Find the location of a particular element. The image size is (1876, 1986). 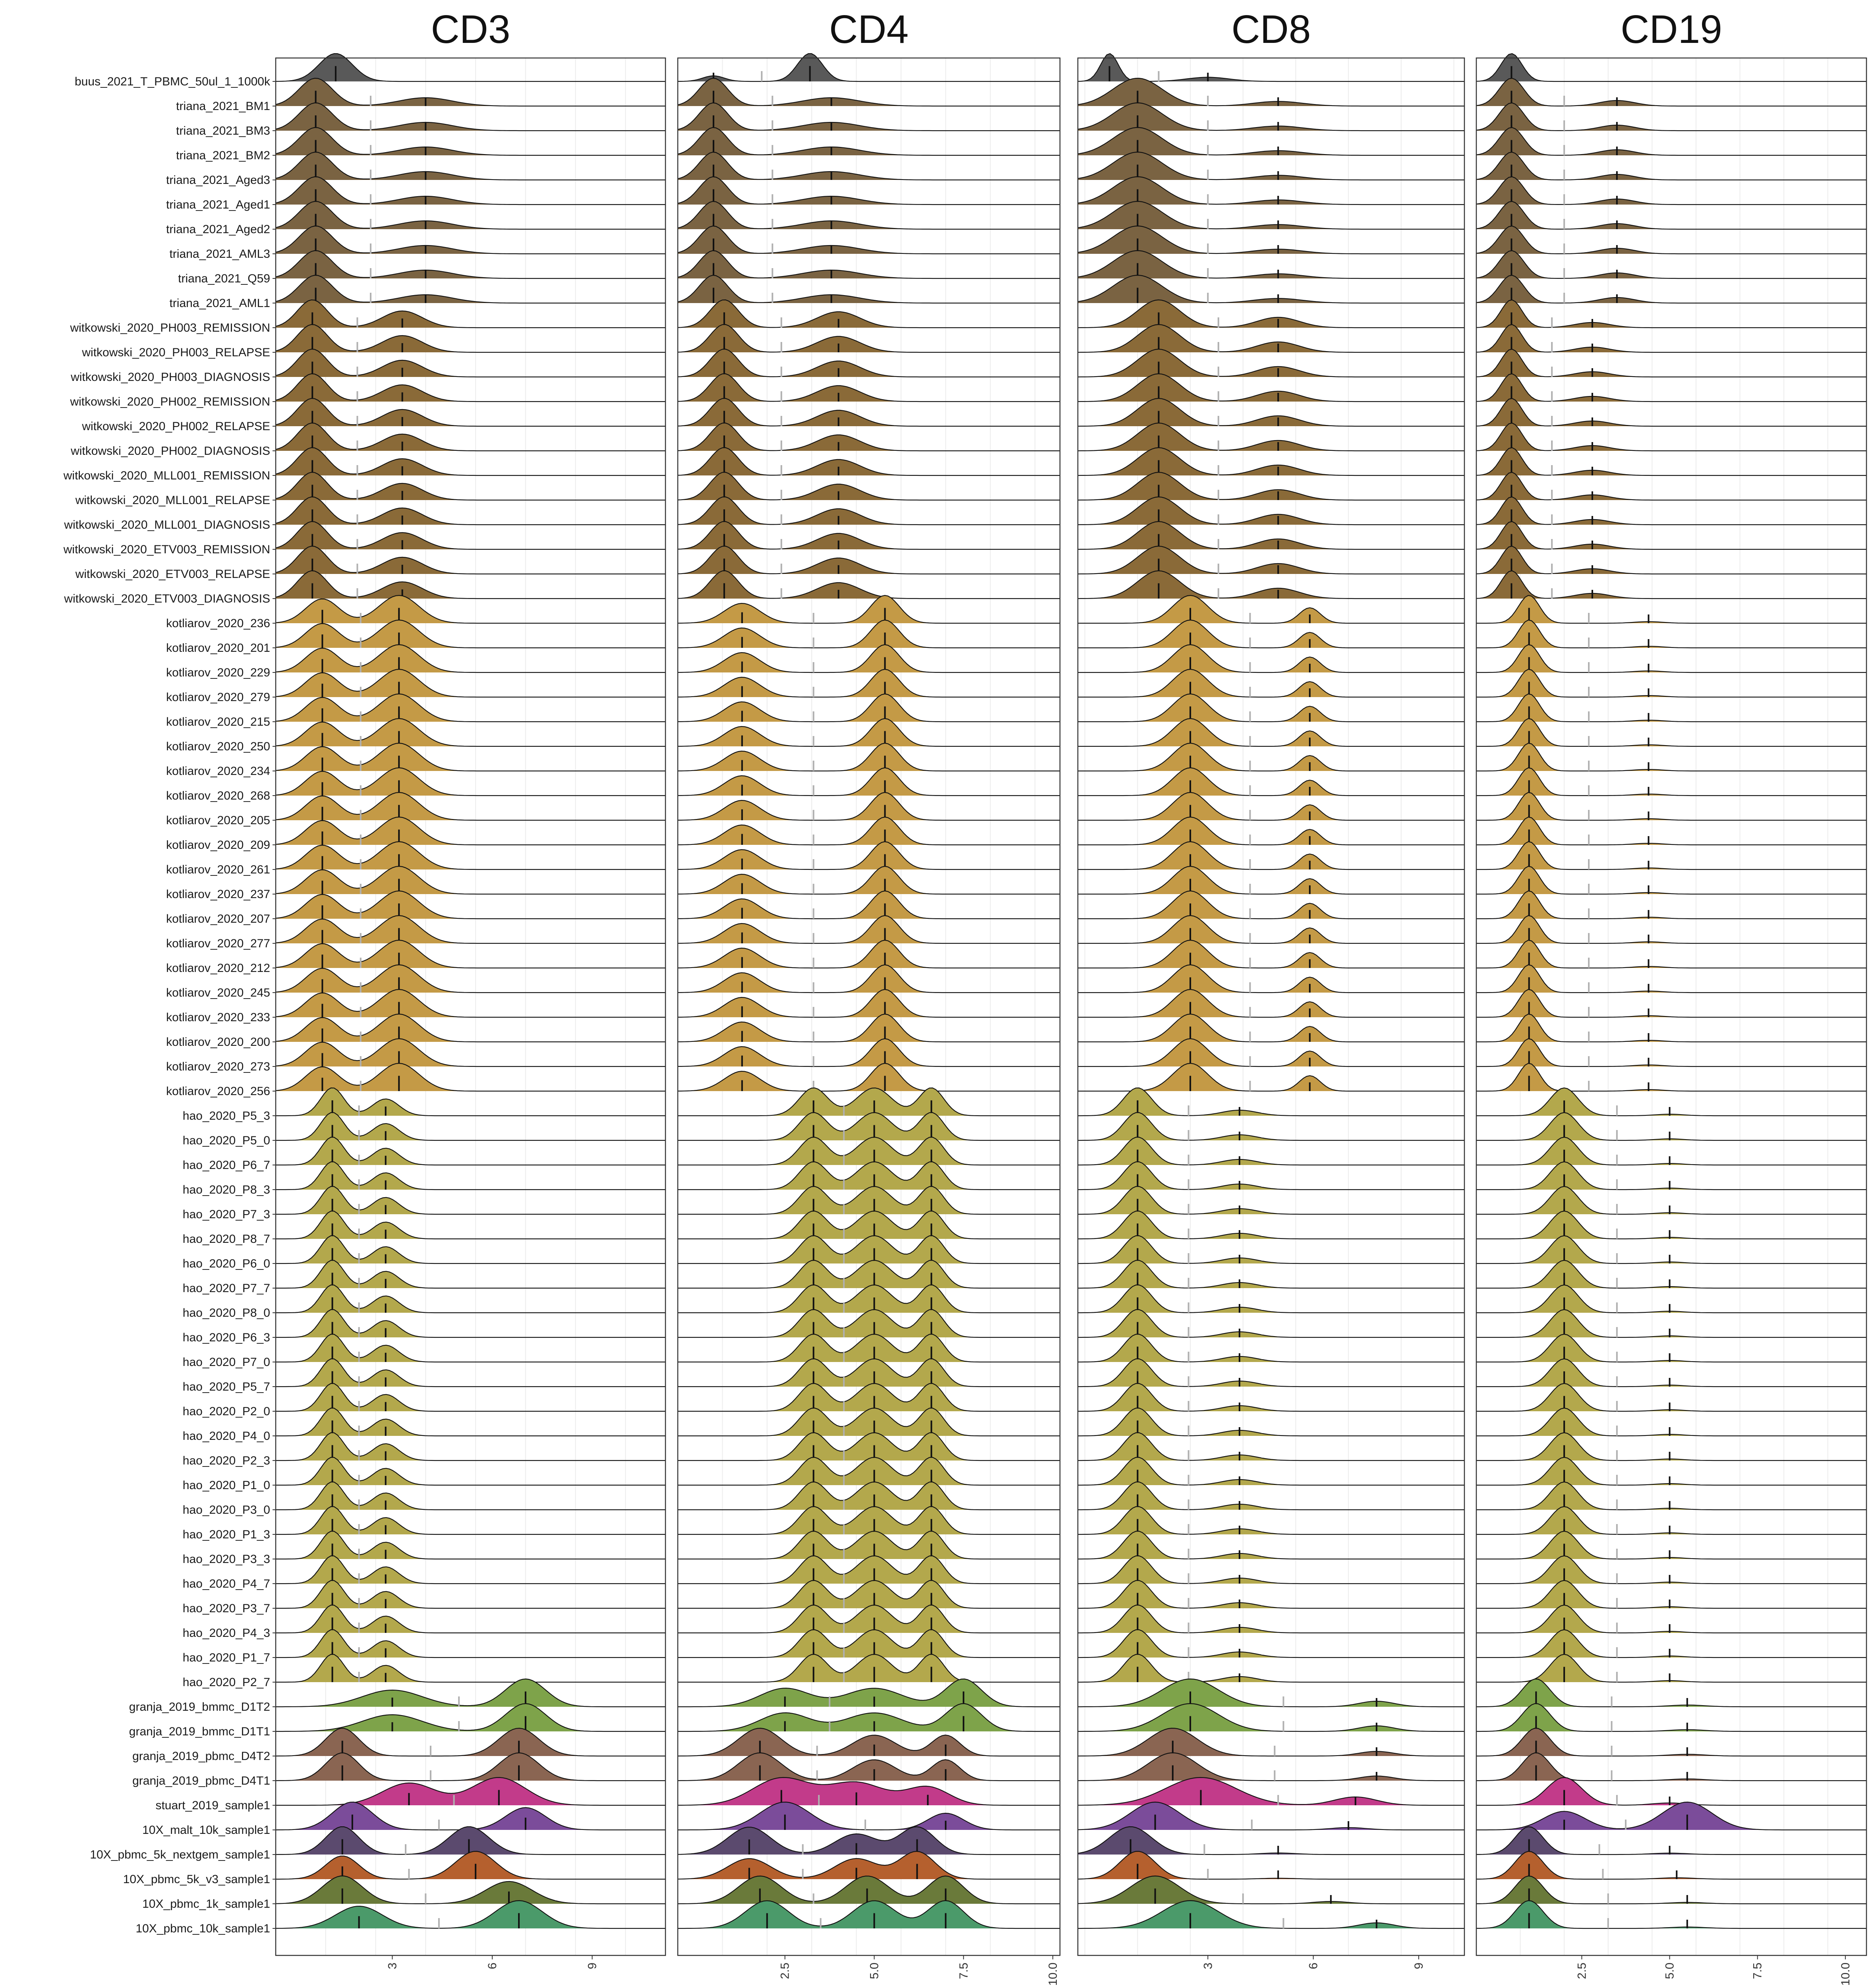

sample-label: witkowski_2020_PH003_REMISSION is located at coordinates (170, 327).